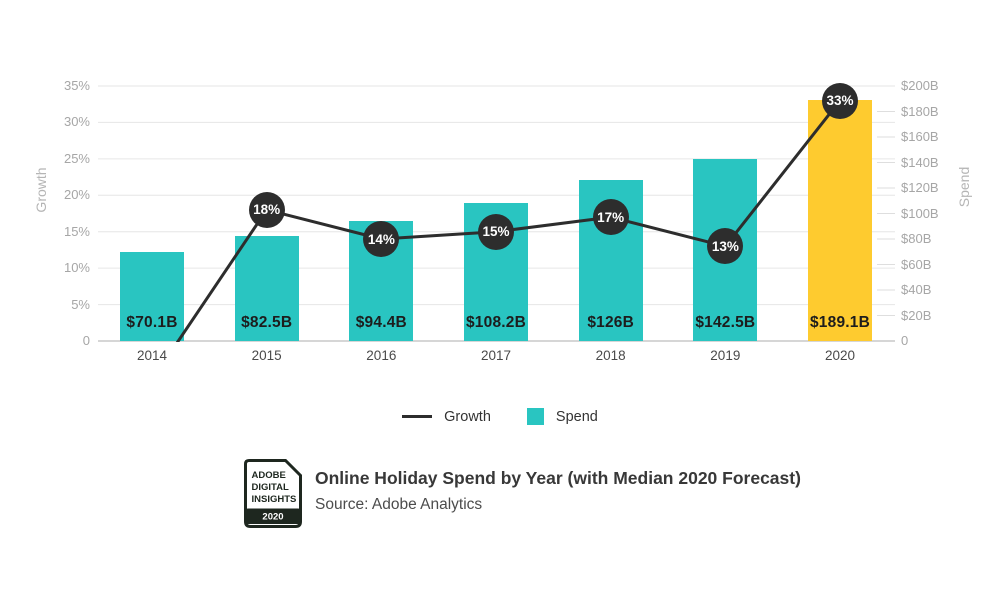 The image size is (1000, 596). Describe the element at coordinates (920, 187) in the screenshot. I see `spend-tick-label: $120B` at that location.